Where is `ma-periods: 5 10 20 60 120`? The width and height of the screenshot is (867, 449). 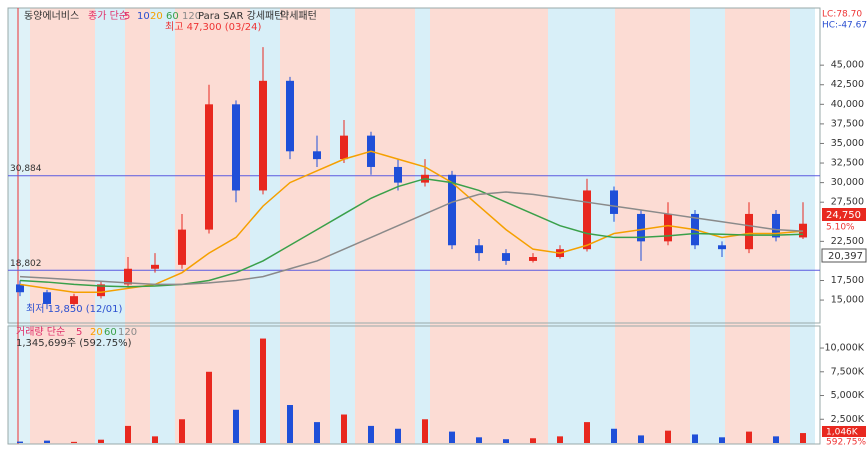
ma-periods: 5 10 20 60 120 is located at coordinates (162, 16).